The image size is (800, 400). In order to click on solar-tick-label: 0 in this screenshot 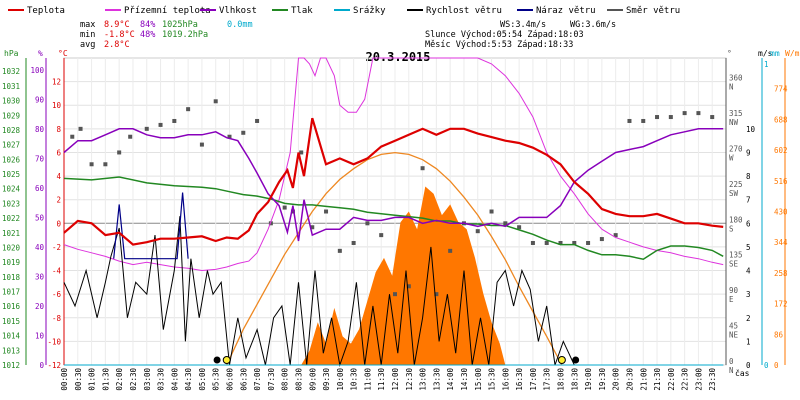, I will do `click(776, 365)`.